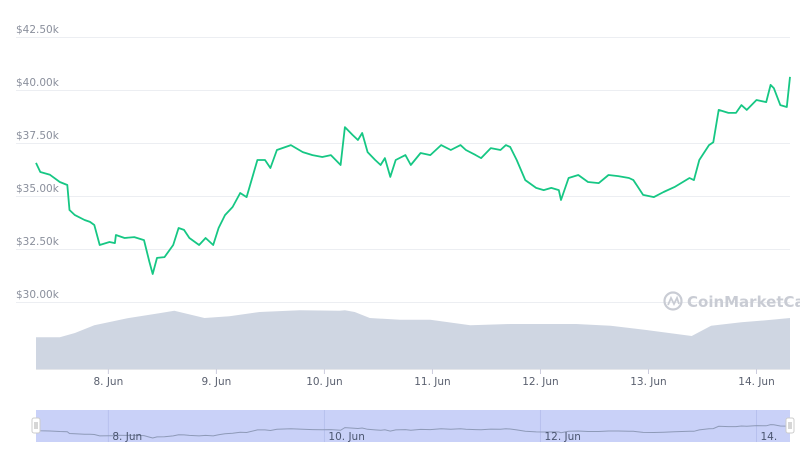 The height and width of the screenshot is (450, 800). Describe the element at coordinates (38, 30) in the screenshot. I see `y-tick-label: $42.50k` at that location.